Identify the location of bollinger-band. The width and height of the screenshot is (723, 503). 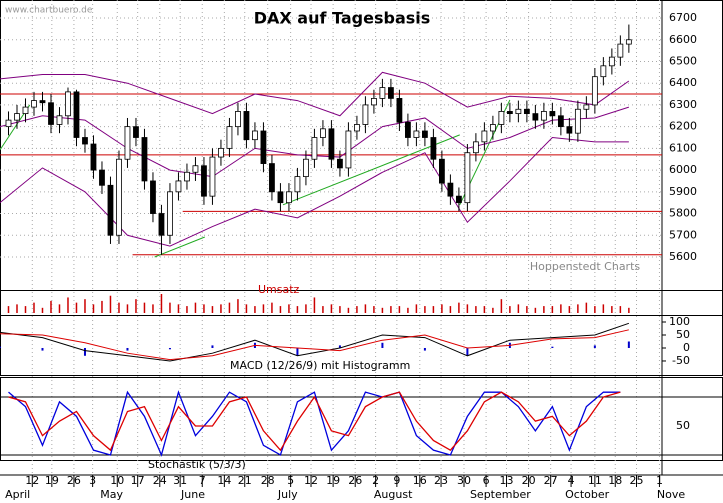
(315, 142).